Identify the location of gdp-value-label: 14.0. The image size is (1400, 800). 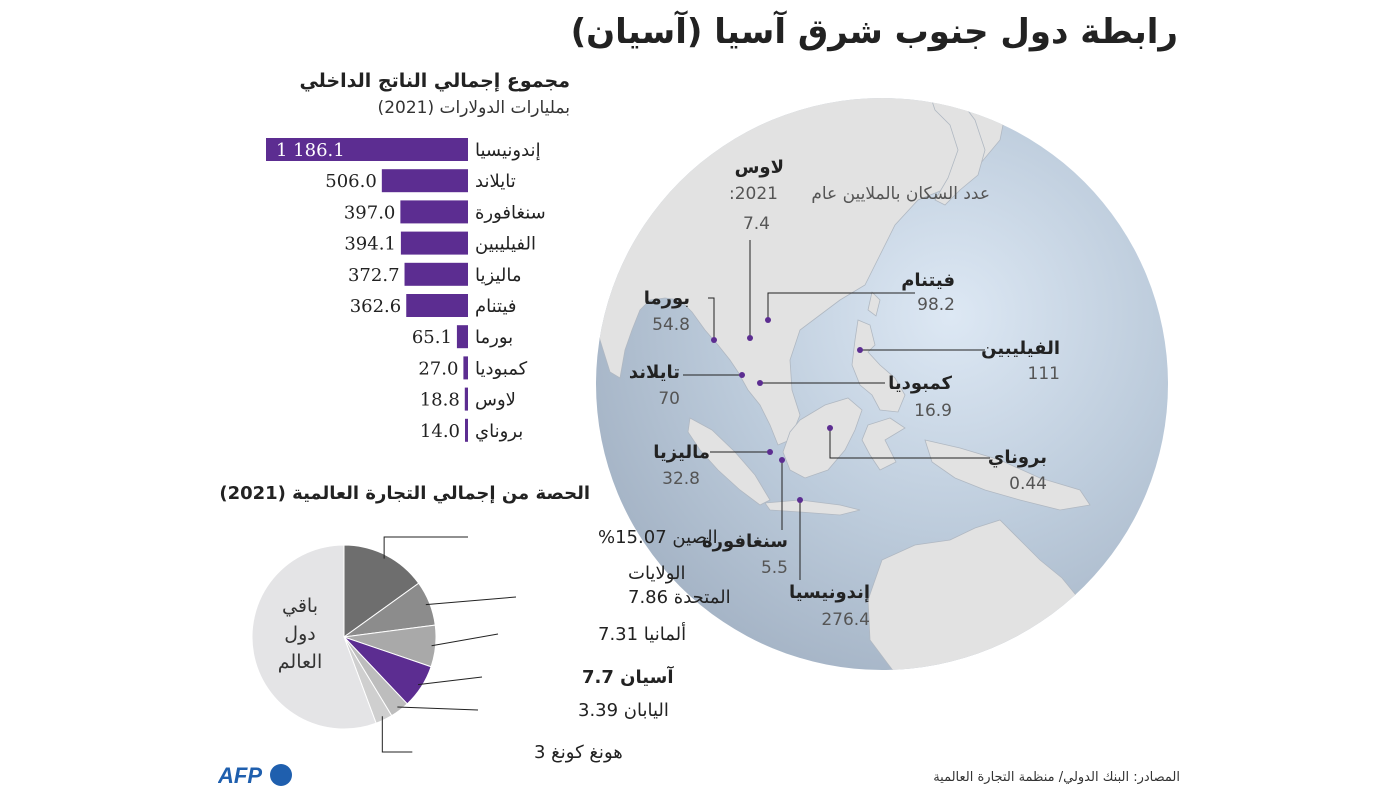
(440, 431).